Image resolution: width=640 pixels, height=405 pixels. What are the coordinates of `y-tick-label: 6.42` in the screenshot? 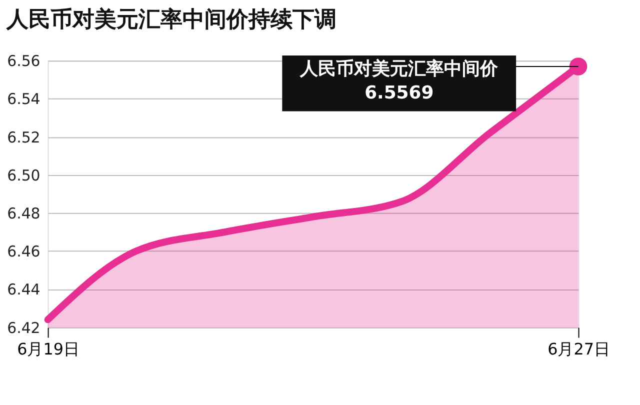 It's located at (23, 327).